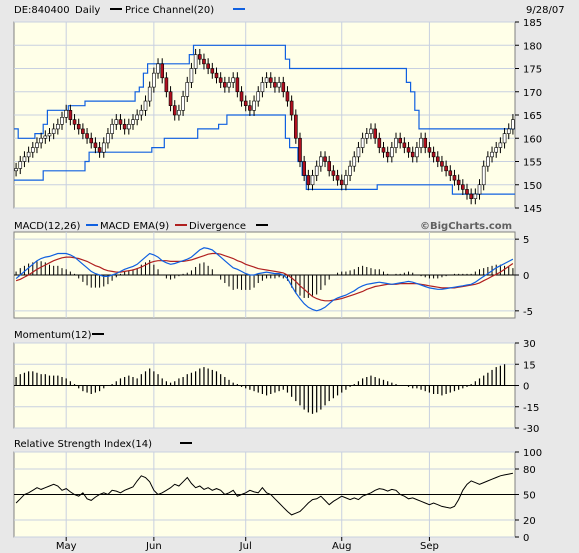  I want to click on y-tick-label: 145, so click(532, 209).